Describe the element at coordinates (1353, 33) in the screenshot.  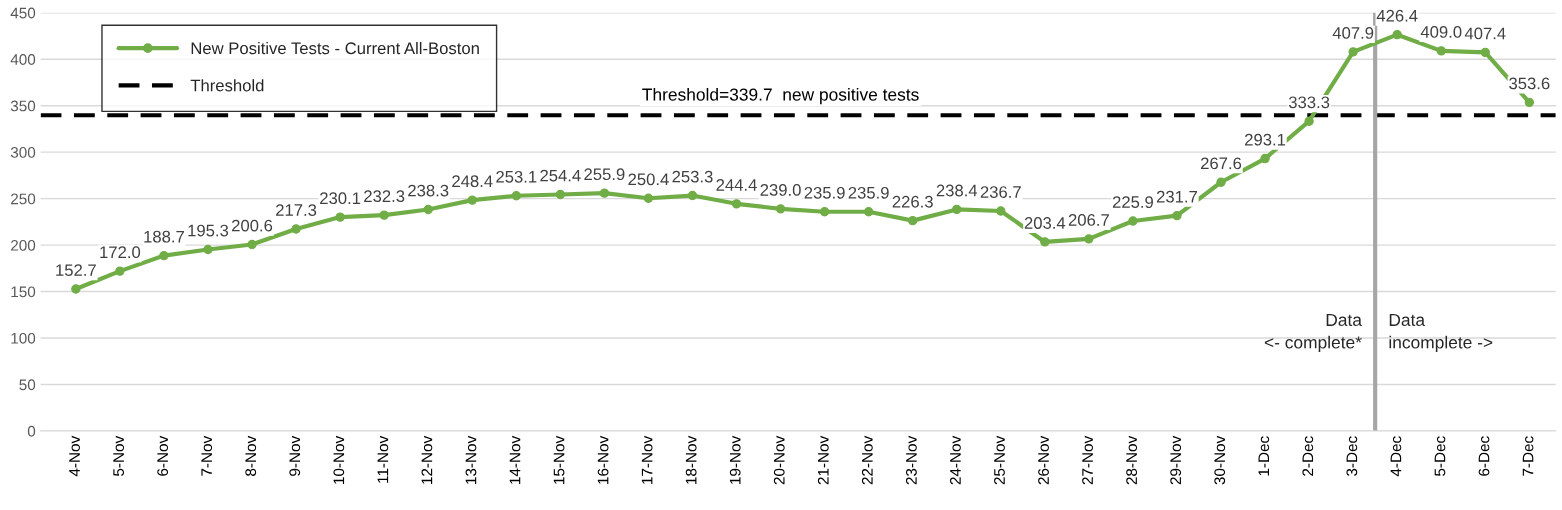
I see `data-label: 407.9` at that location.